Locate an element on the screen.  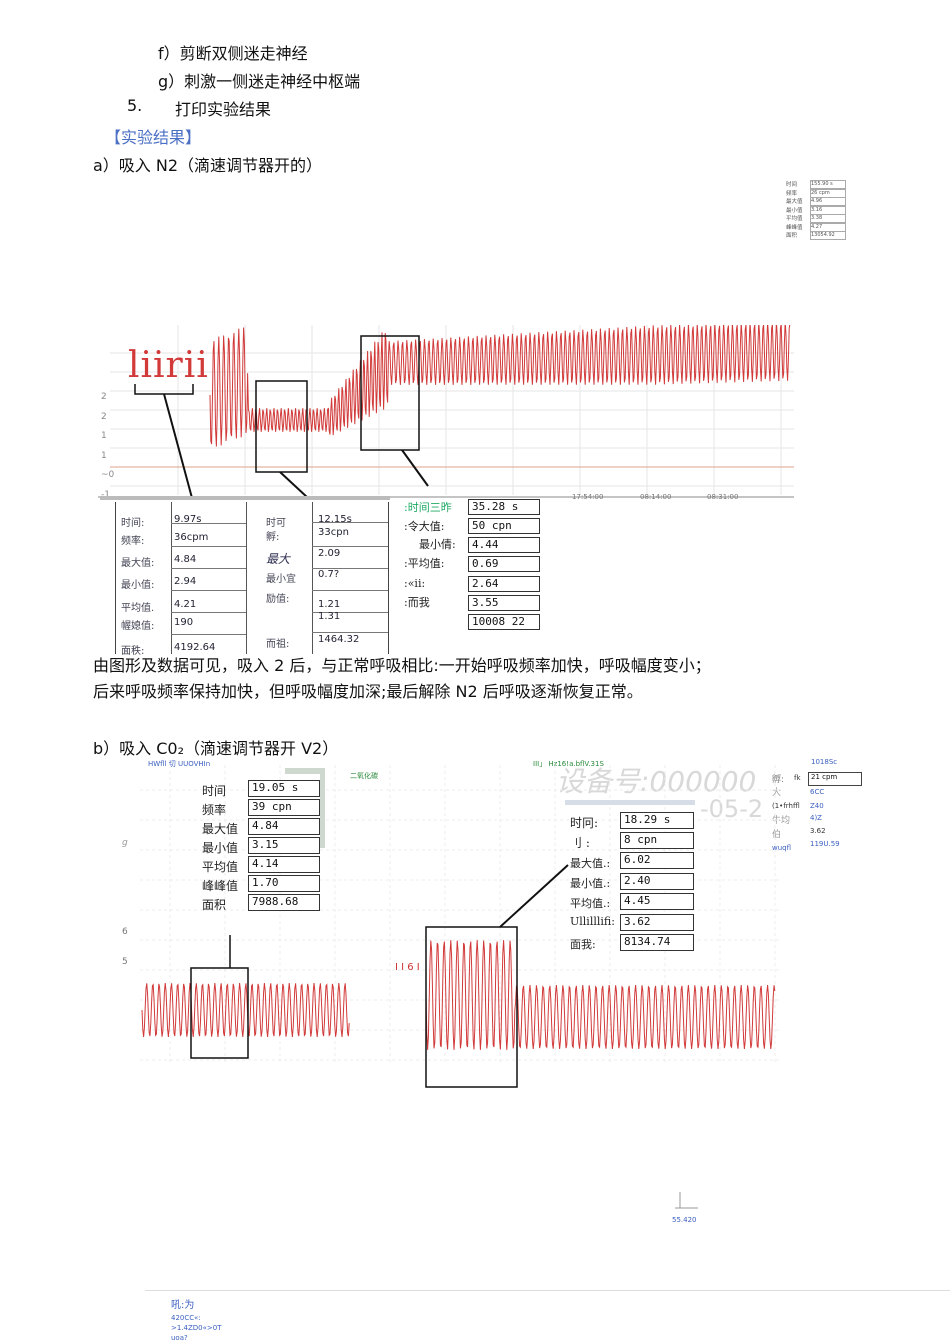
br-label: 刂 : is located at coordinates (580, 843).